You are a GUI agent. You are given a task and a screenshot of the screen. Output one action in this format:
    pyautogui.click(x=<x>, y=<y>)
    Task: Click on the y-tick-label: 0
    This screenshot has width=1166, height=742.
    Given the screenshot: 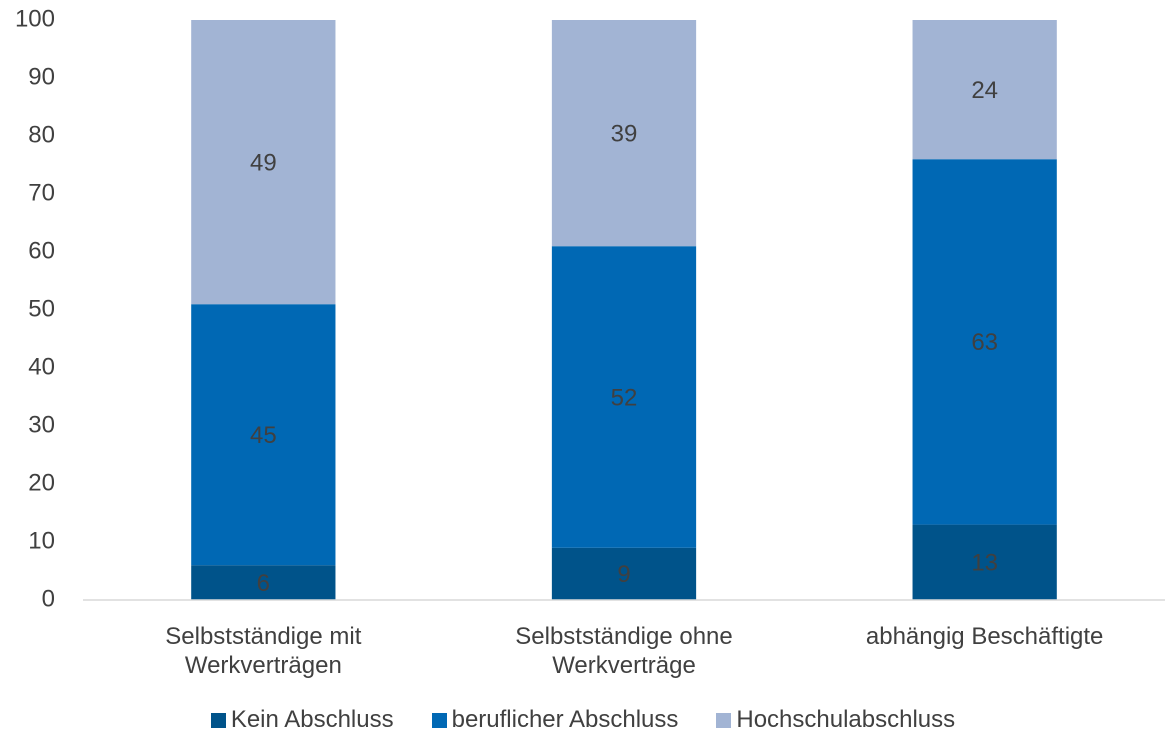 What is the action you would take?
    pyautogui.click(x=48, y=598)
    